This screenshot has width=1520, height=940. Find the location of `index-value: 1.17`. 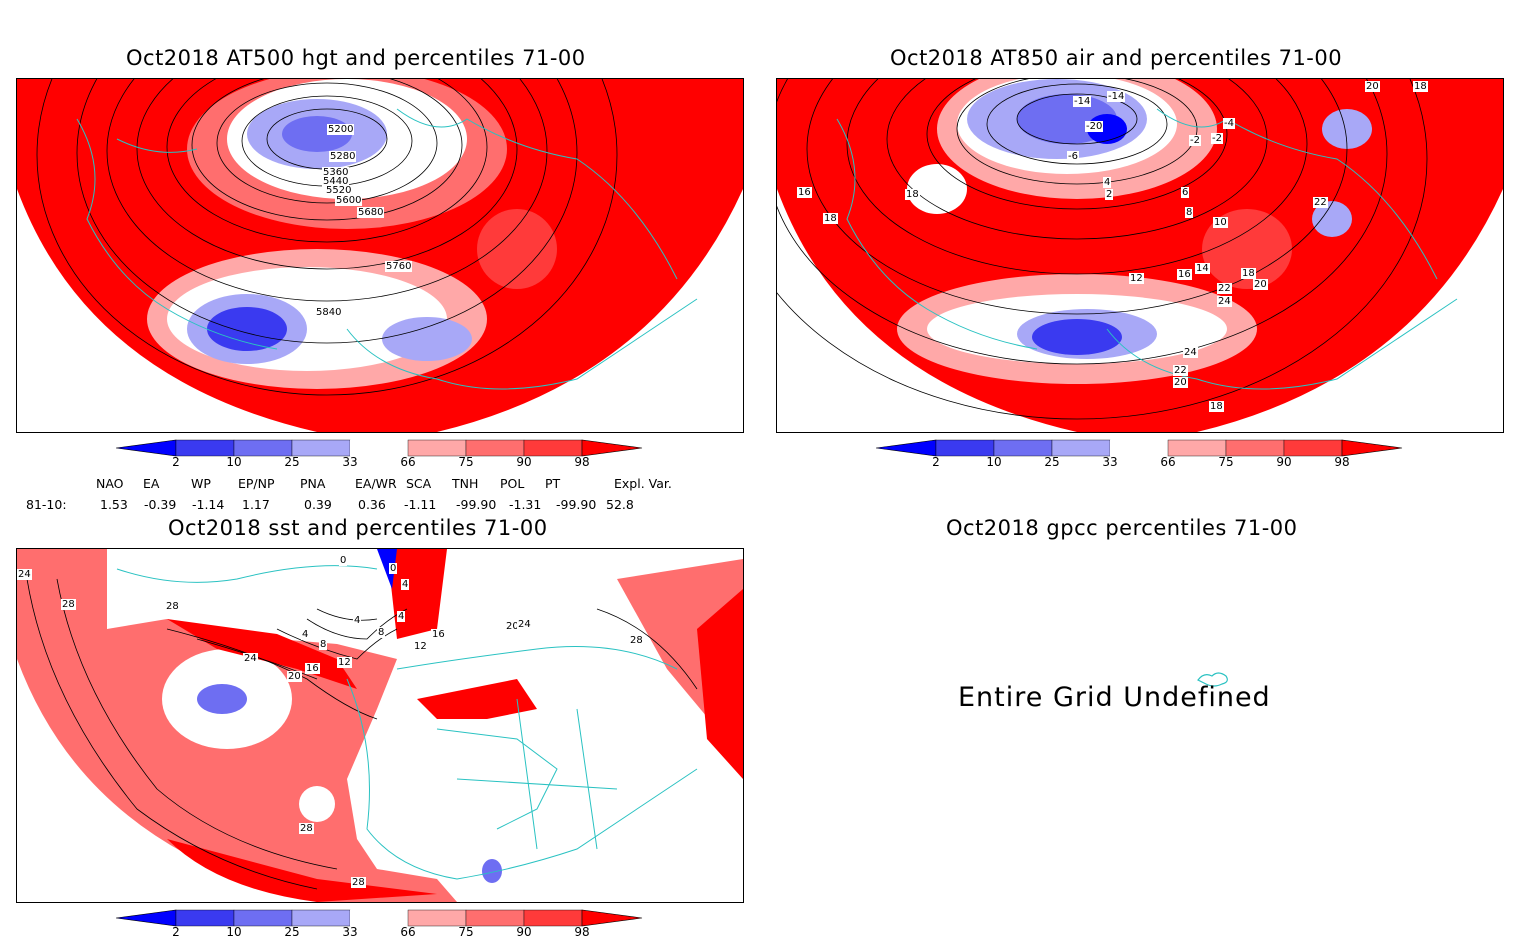

index-value: 1.17 is located at coordinates (256, 504).